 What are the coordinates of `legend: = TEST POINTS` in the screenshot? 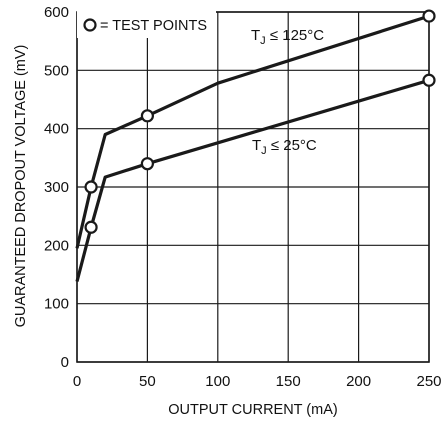 It's located at (146, 24).